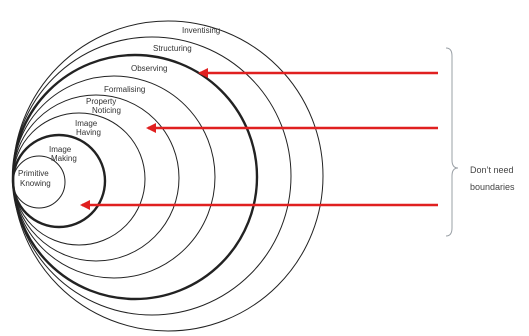  I want to click on label-image-making-line1: Image, so click(60, 149).